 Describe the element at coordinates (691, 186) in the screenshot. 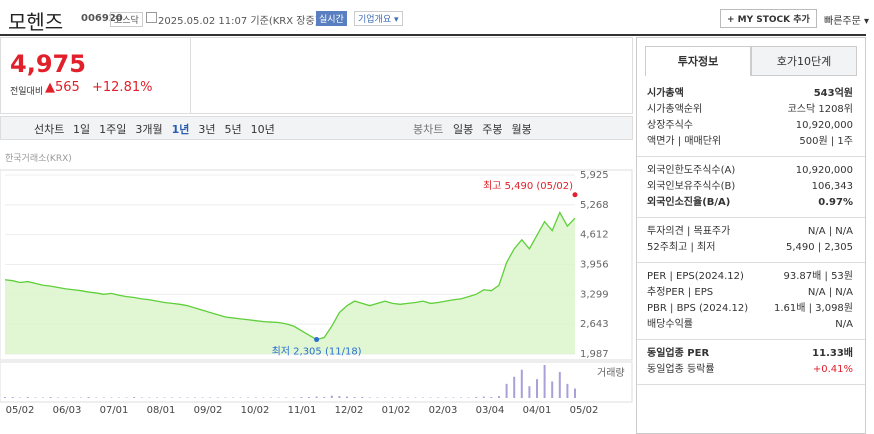

I see `info-label: 외국인보유주식수(B)` at that location.